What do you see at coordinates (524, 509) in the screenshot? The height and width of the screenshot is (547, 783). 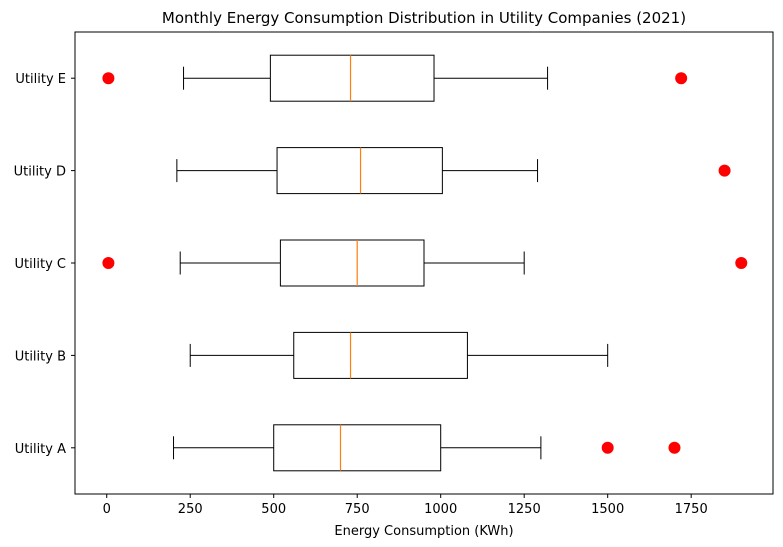 I see `x-tick-label: 1250` at bounding box center [524, 509].